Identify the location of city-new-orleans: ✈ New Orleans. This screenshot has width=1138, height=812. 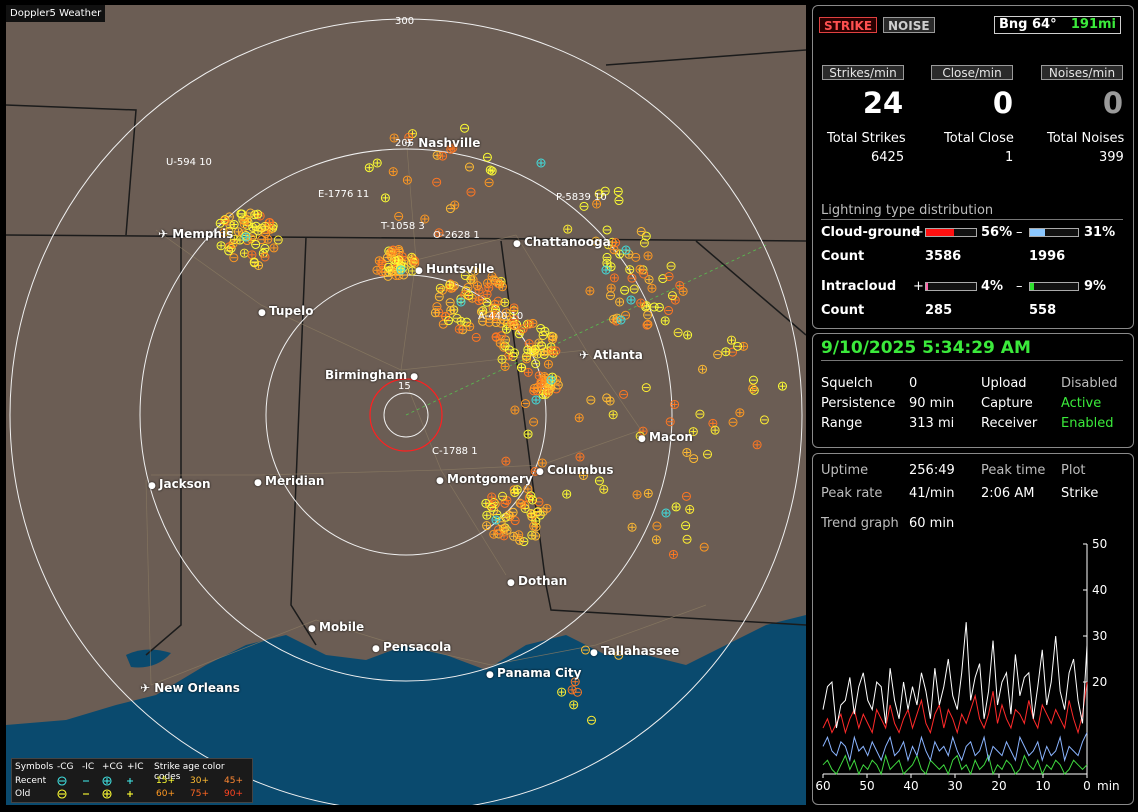
(190, 688).